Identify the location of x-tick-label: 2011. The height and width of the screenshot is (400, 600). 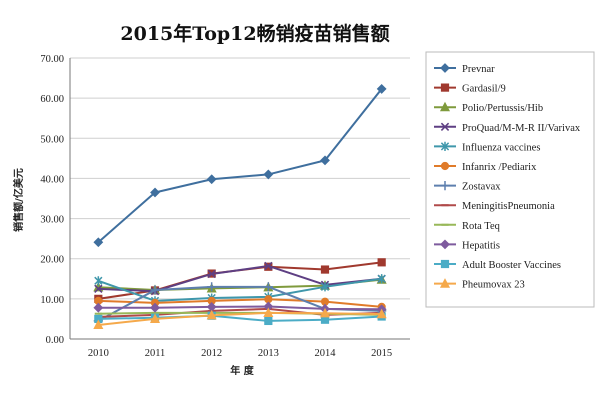
(155, 353).